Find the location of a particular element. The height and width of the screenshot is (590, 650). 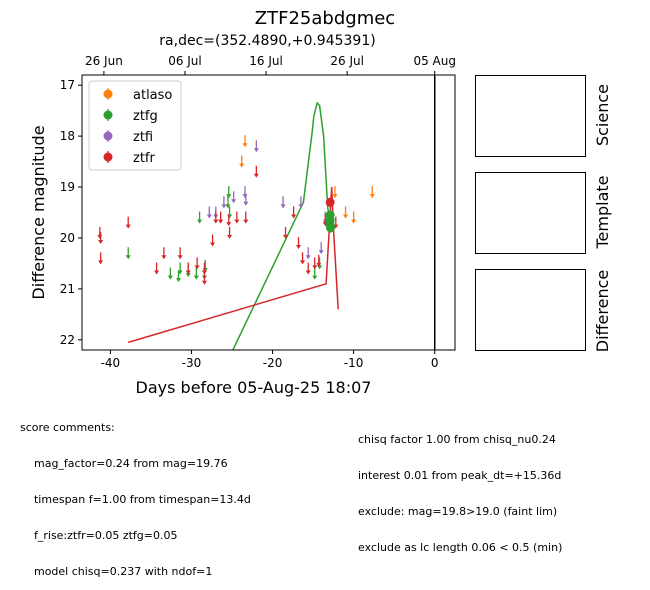

legend-item-ztfg: ztfg is located at coordinates (130, 116).